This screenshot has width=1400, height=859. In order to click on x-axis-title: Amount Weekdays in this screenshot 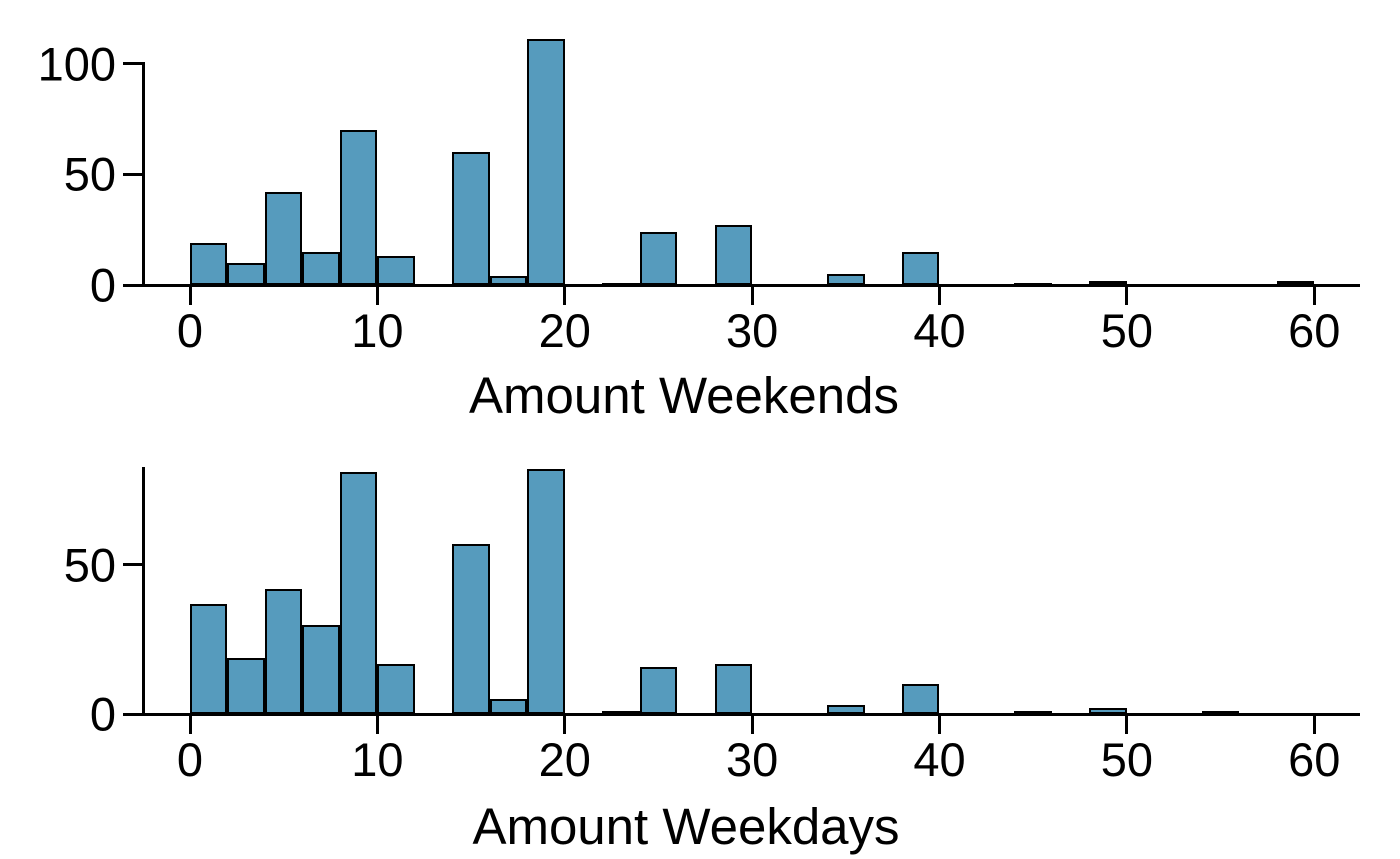, I will do `click(686, 826)`.